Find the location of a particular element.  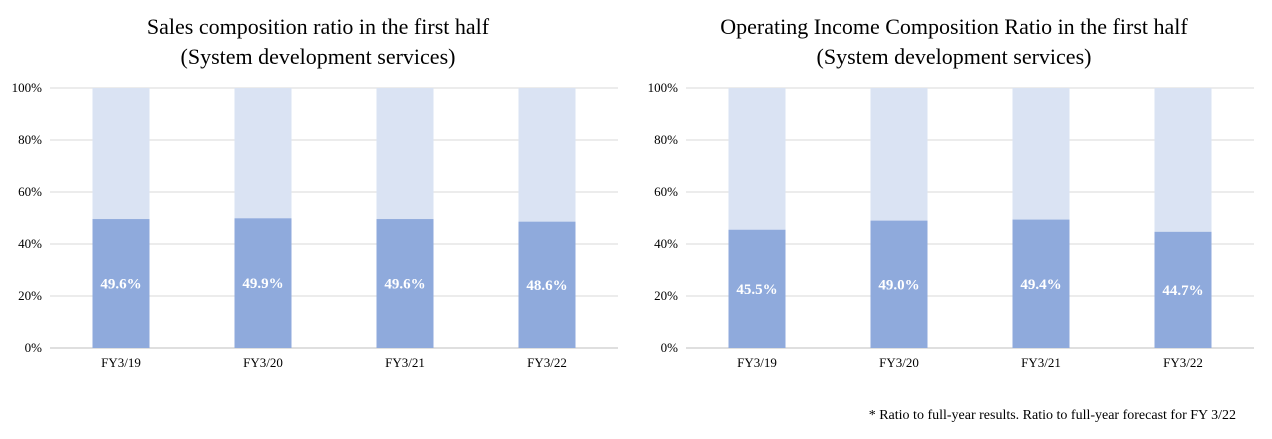

data-label: 49.9% is located at coordinates (262, 284).